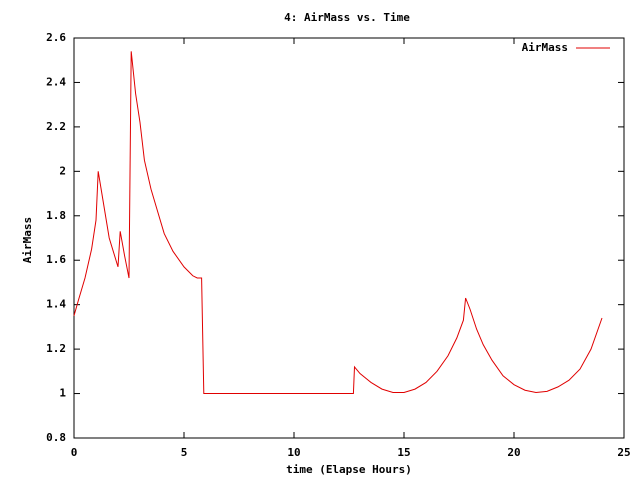 Image resolution: width=640 pixels, height=480 pixels. What do you see at coordinates (56, 37) in the screenshot?
I see `y-tick-label: 2.6` at bounding box center [56, 37].